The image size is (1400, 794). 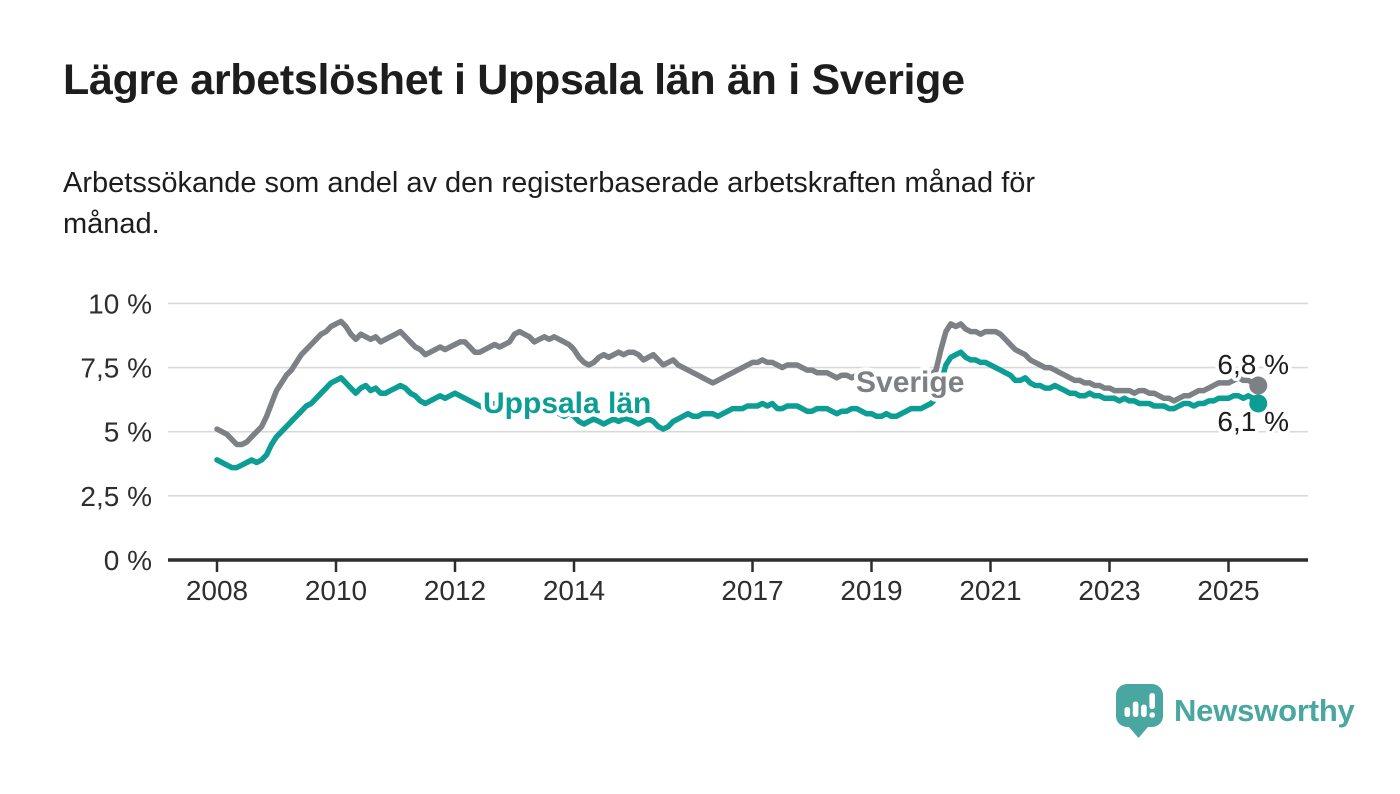 I want to click on x-tick-label: 2021, so click(x=990, y=590).